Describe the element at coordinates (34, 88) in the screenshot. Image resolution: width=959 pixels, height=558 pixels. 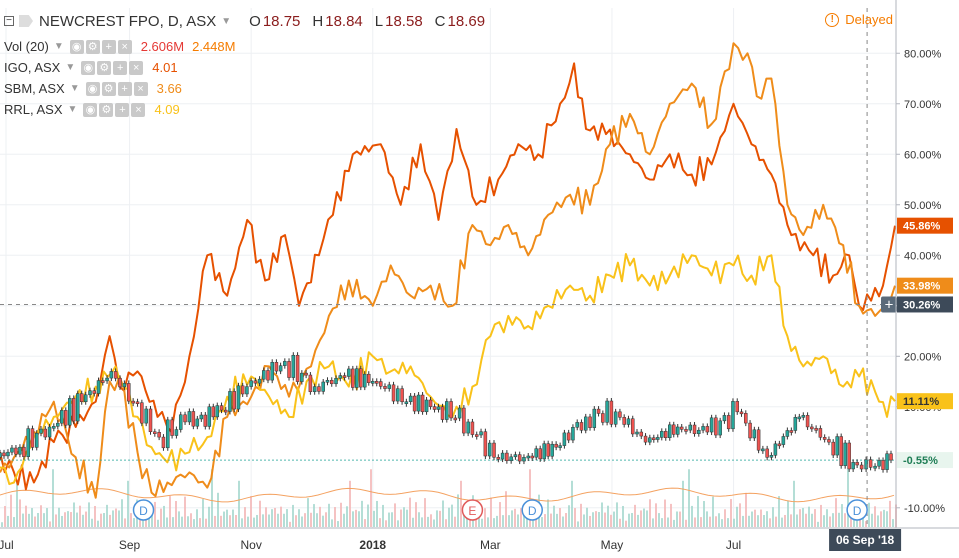
I see `study-name: SBM, ASX` at that location.